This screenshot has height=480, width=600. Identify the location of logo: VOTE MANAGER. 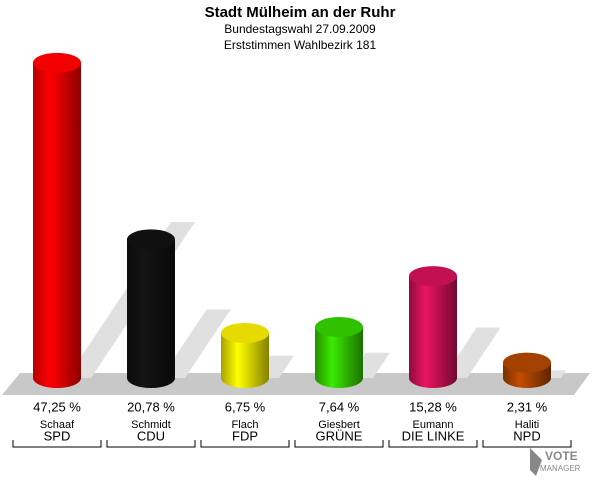
(555, 462).